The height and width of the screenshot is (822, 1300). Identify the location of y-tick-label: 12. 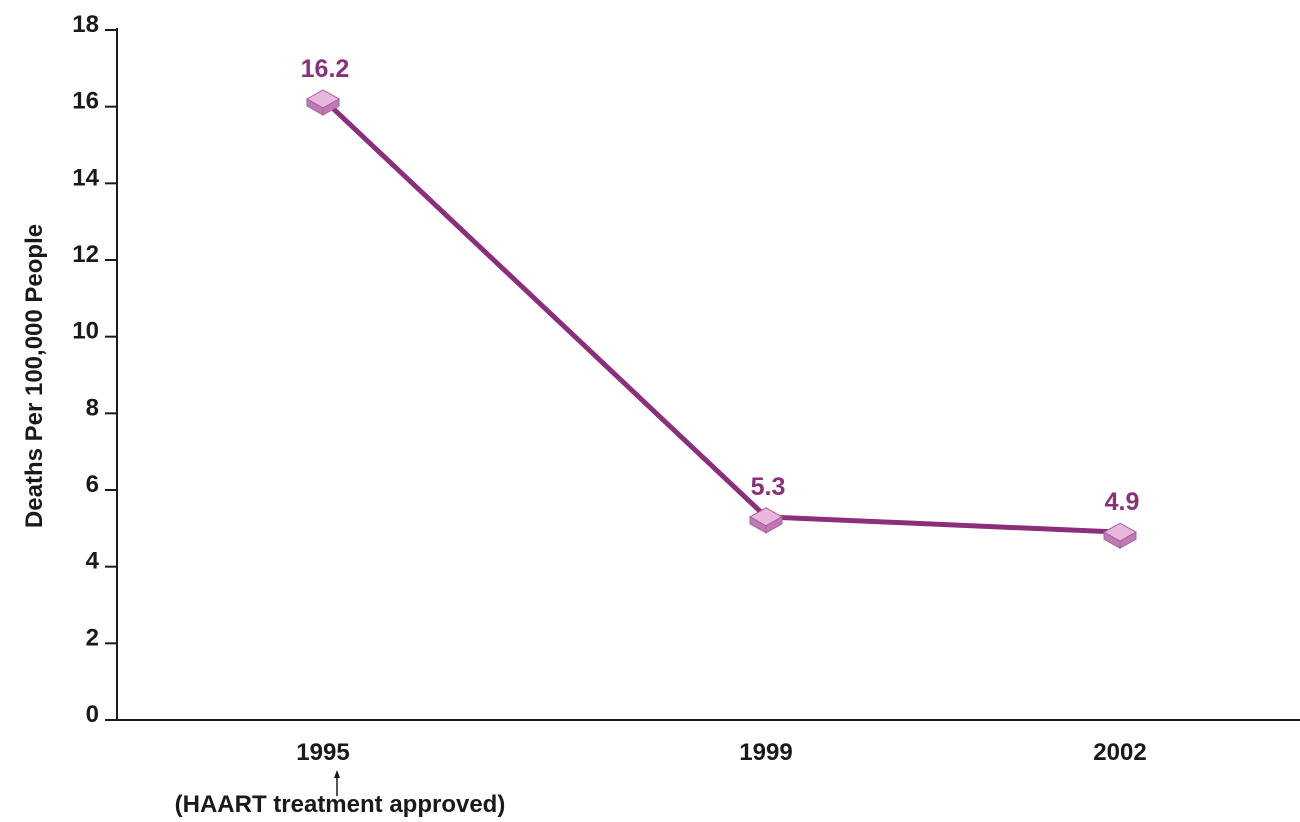
(85, 254).